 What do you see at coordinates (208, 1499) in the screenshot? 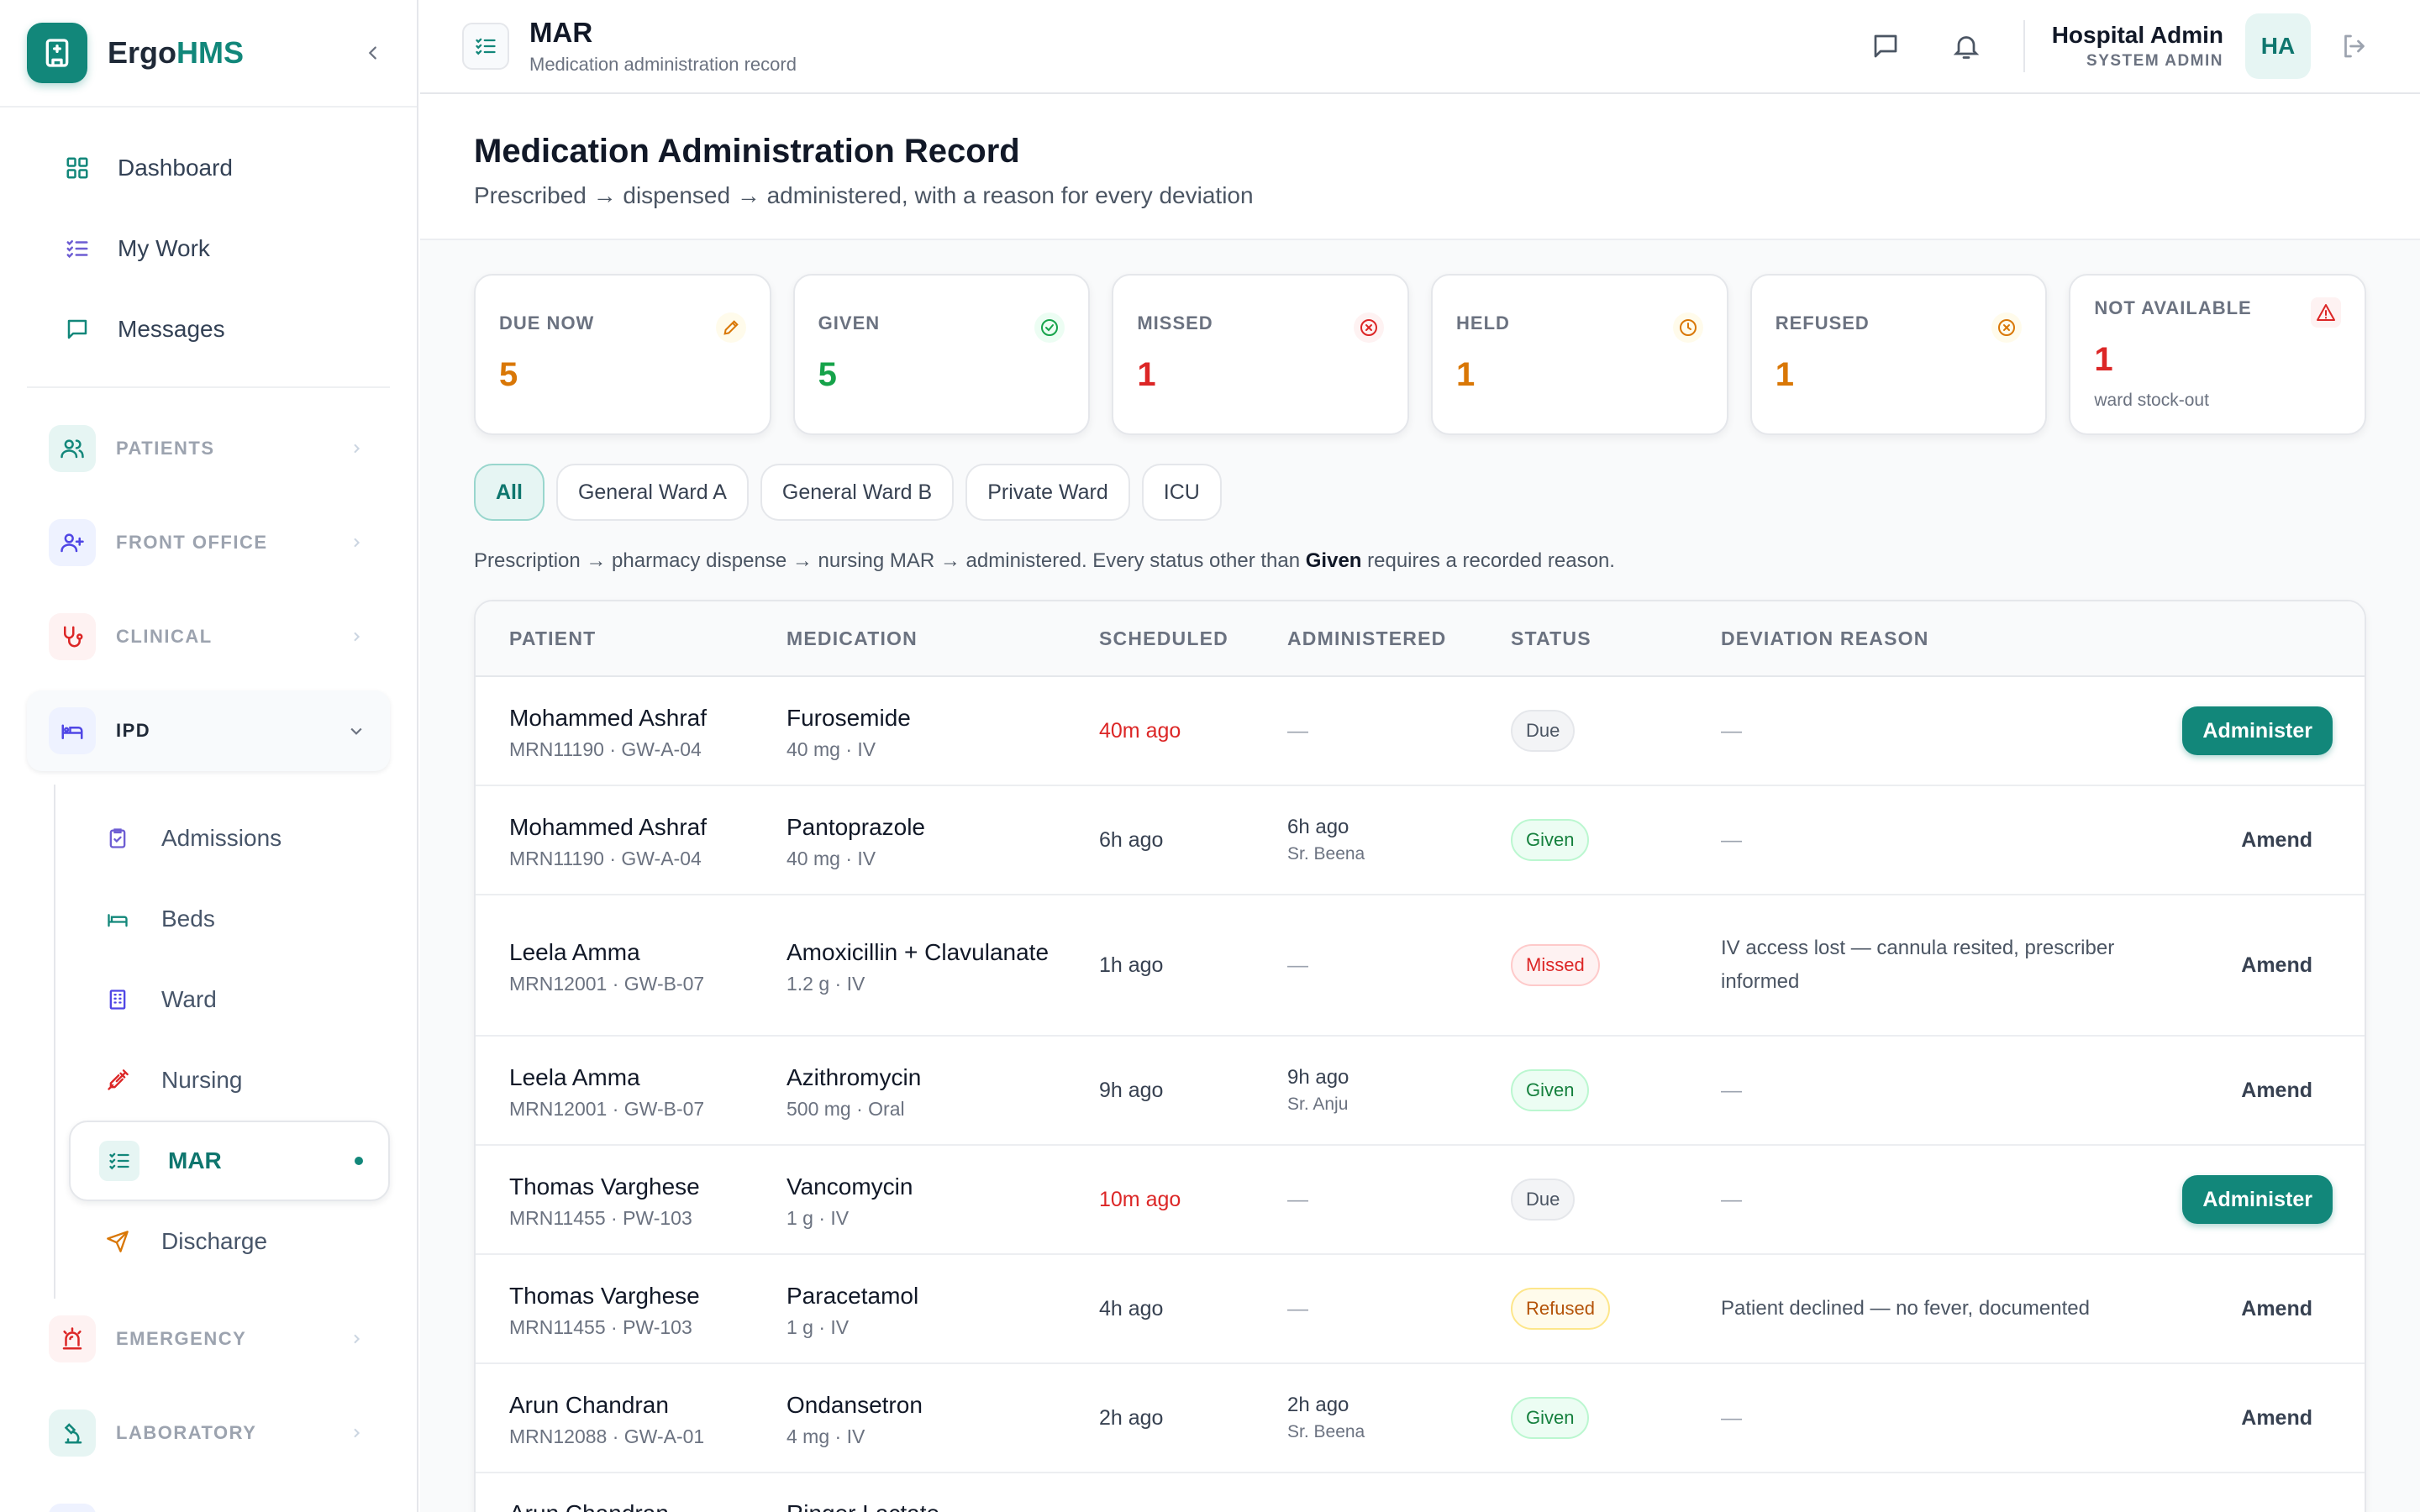
I see `section-next` at bounding box center [208, 1499].